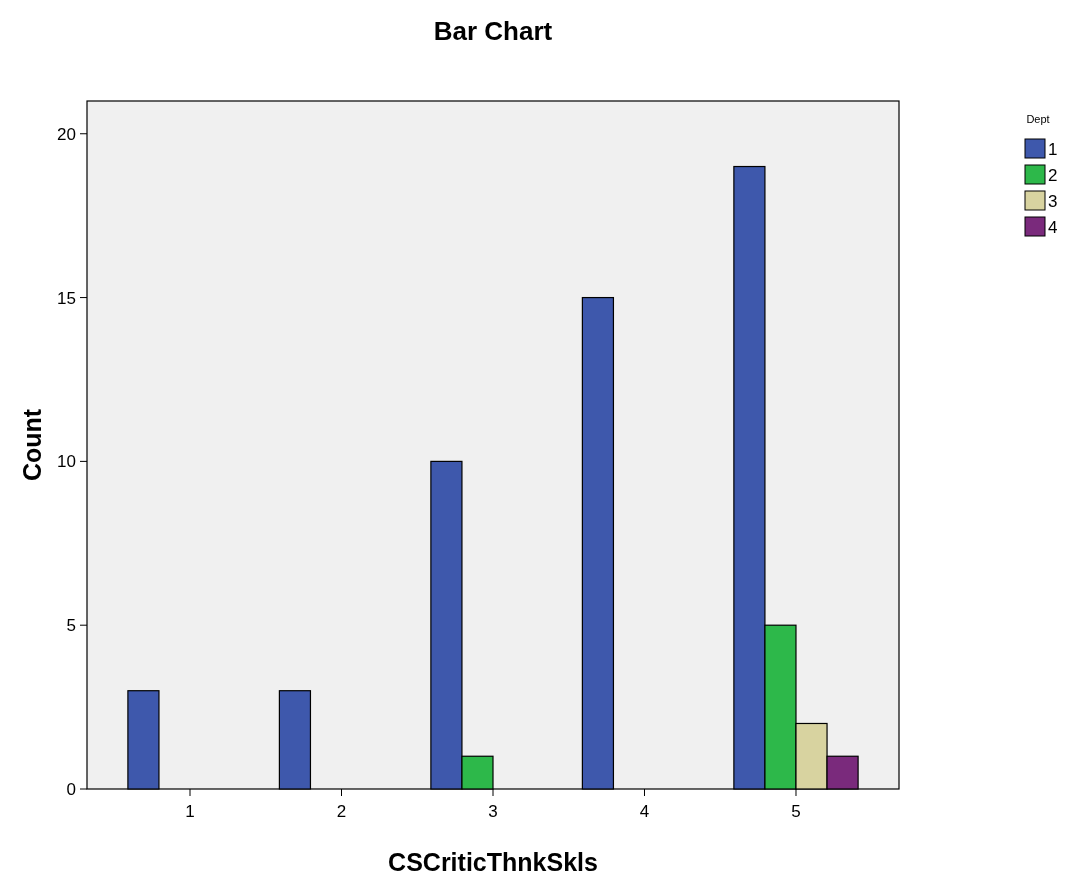  Describe the element at coordinates (71, 789) in the screenshot. I see `y-tick-label: 0` at that location.